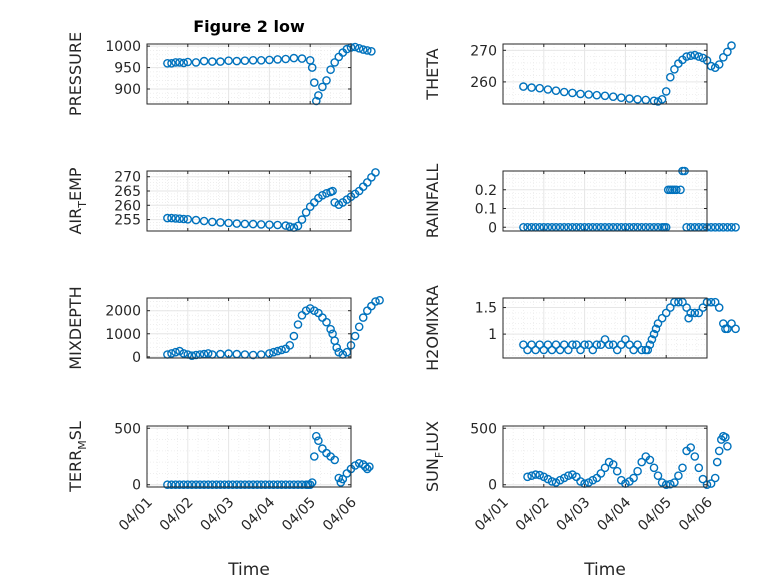 This screenshot has width=778, height=583. Describe the element at coordinates (492, 486) in the screenshot. I see `y-tick-label: 0` at that location.